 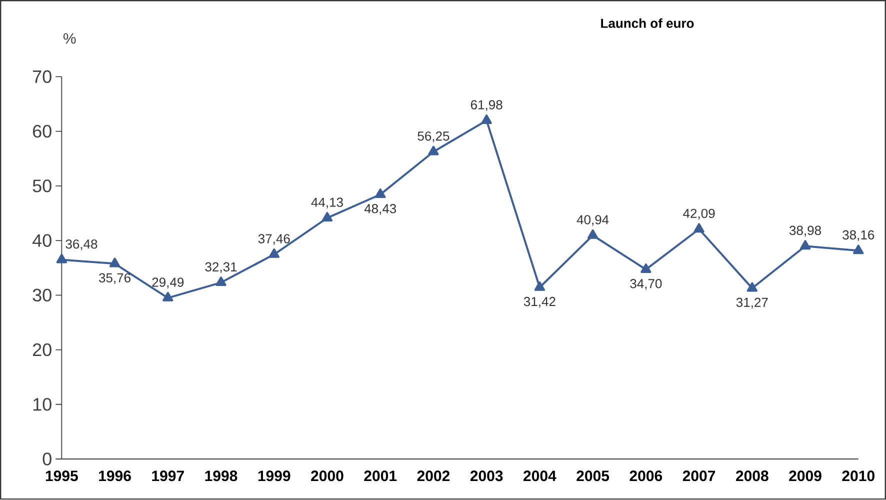 What do you see at coordinates (62, 476) in the screenshot?
I see `x-tick-label: 1995` at bounding box center [62, 476].